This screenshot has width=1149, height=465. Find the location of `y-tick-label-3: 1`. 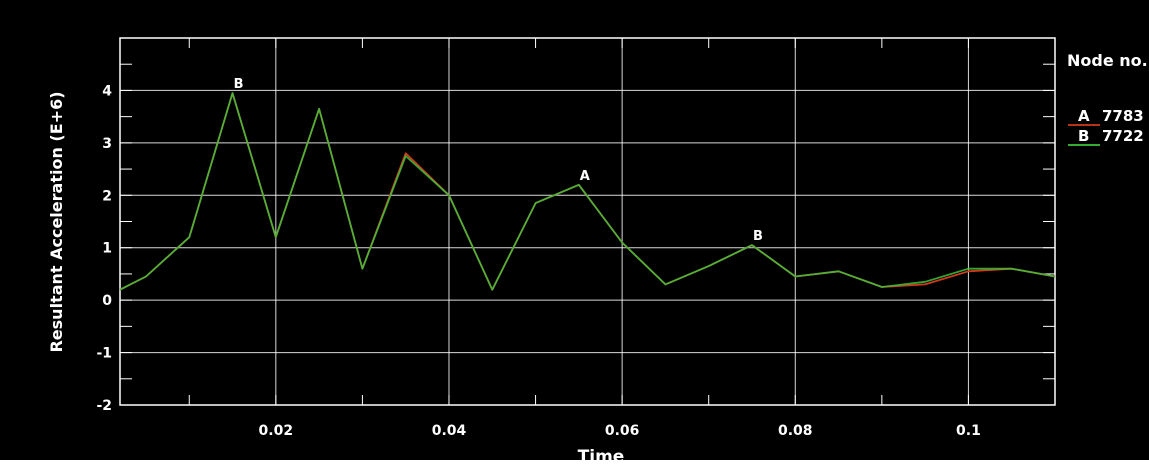

y-tick-label-3: 1 is located at coordinates (107, 249).